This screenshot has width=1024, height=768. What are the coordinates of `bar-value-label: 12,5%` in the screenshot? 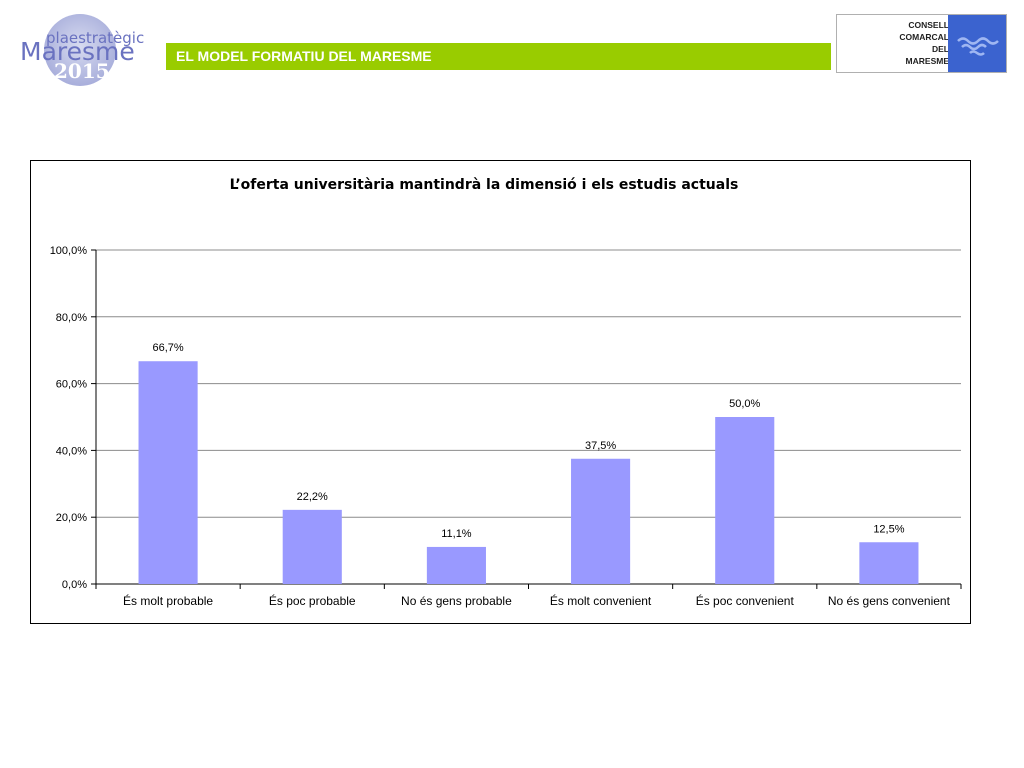 It's located at (888, 529).